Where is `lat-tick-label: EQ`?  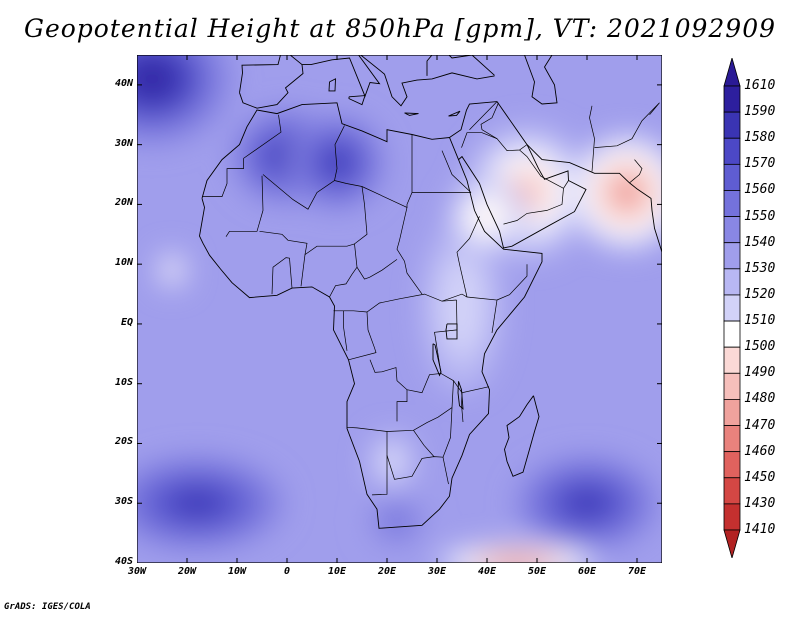
lat-tick-label: EQ is located at coordinates (126, 322).